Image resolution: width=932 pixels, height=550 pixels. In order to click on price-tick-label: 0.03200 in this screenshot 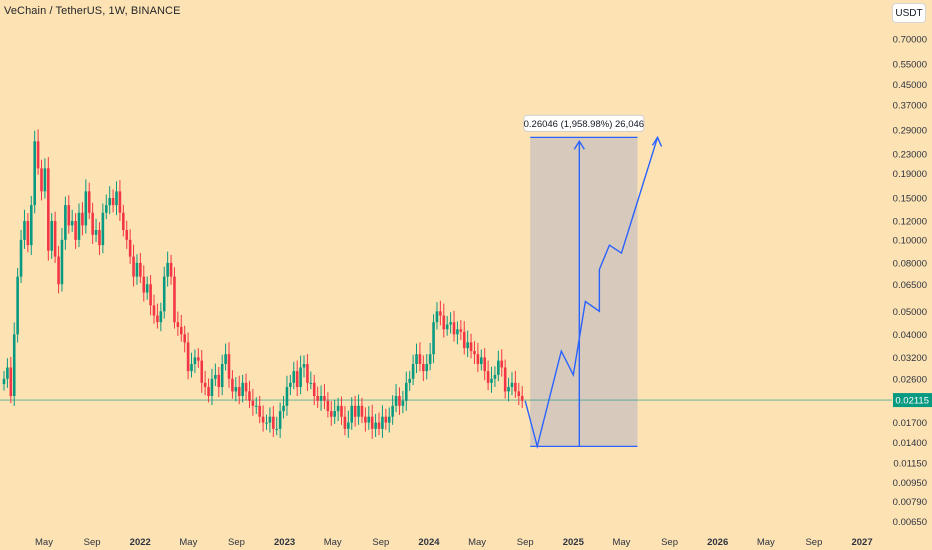, I will do `click(910, 358)`.